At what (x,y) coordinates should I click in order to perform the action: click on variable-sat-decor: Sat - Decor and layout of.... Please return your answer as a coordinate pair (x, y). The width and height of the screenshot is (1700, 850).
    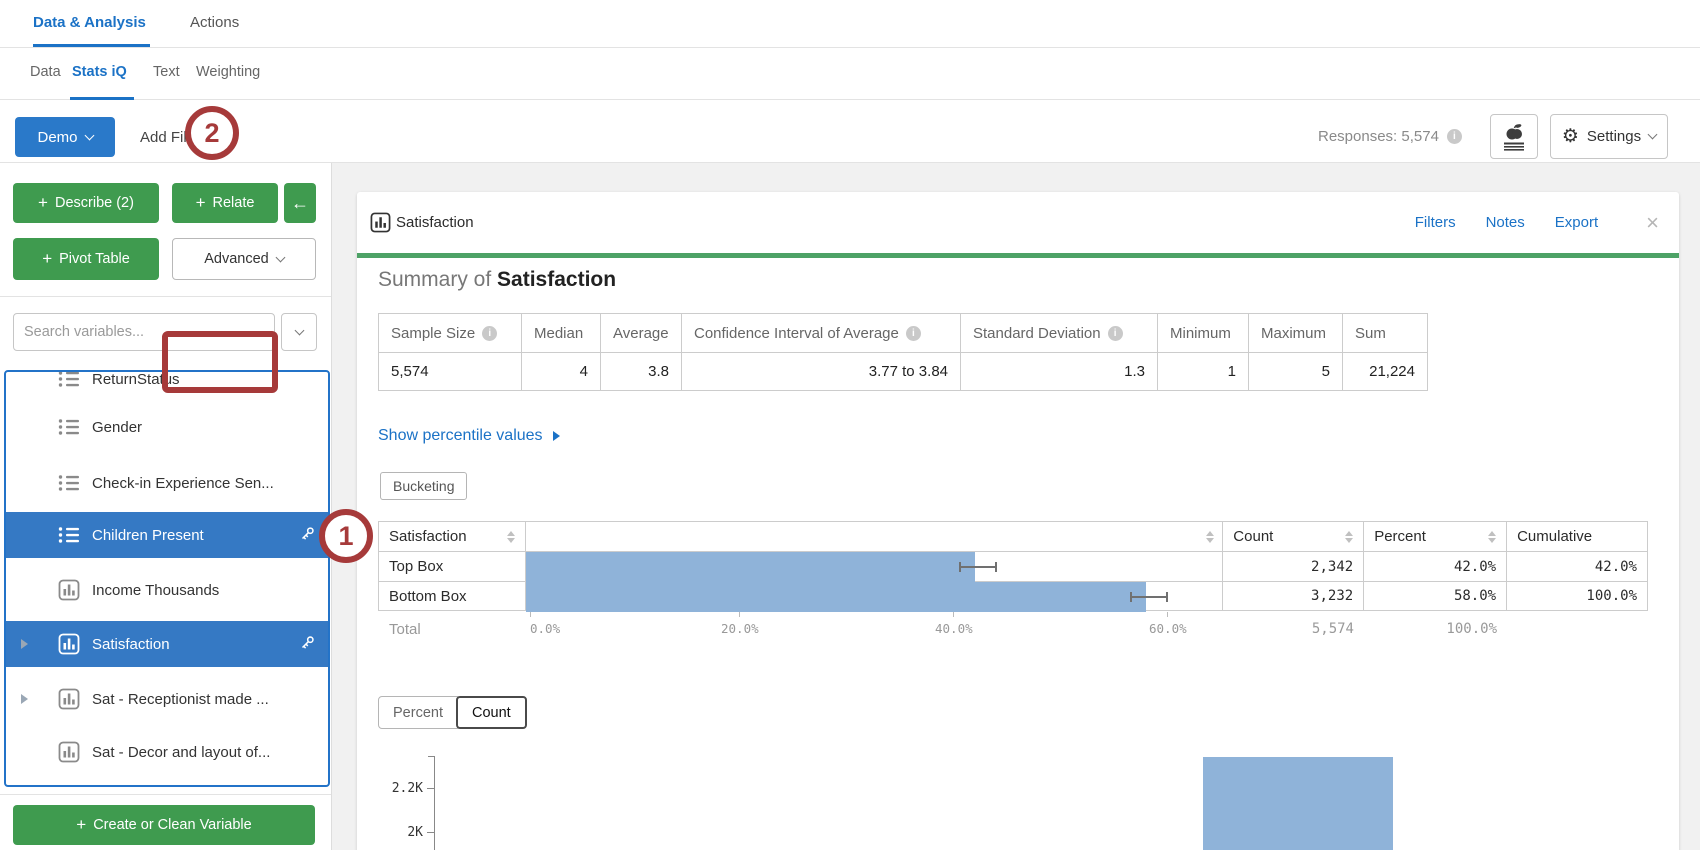
    Looking at the image, I should click on (167, 752).